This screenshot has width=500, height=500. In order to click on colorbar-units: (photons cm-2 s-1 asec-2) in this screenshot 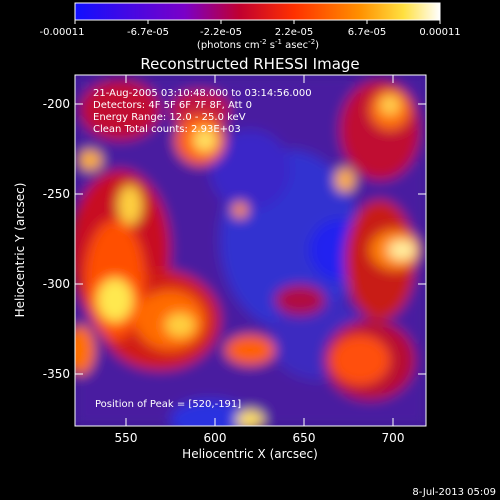, I will do `click(258, 44)`.